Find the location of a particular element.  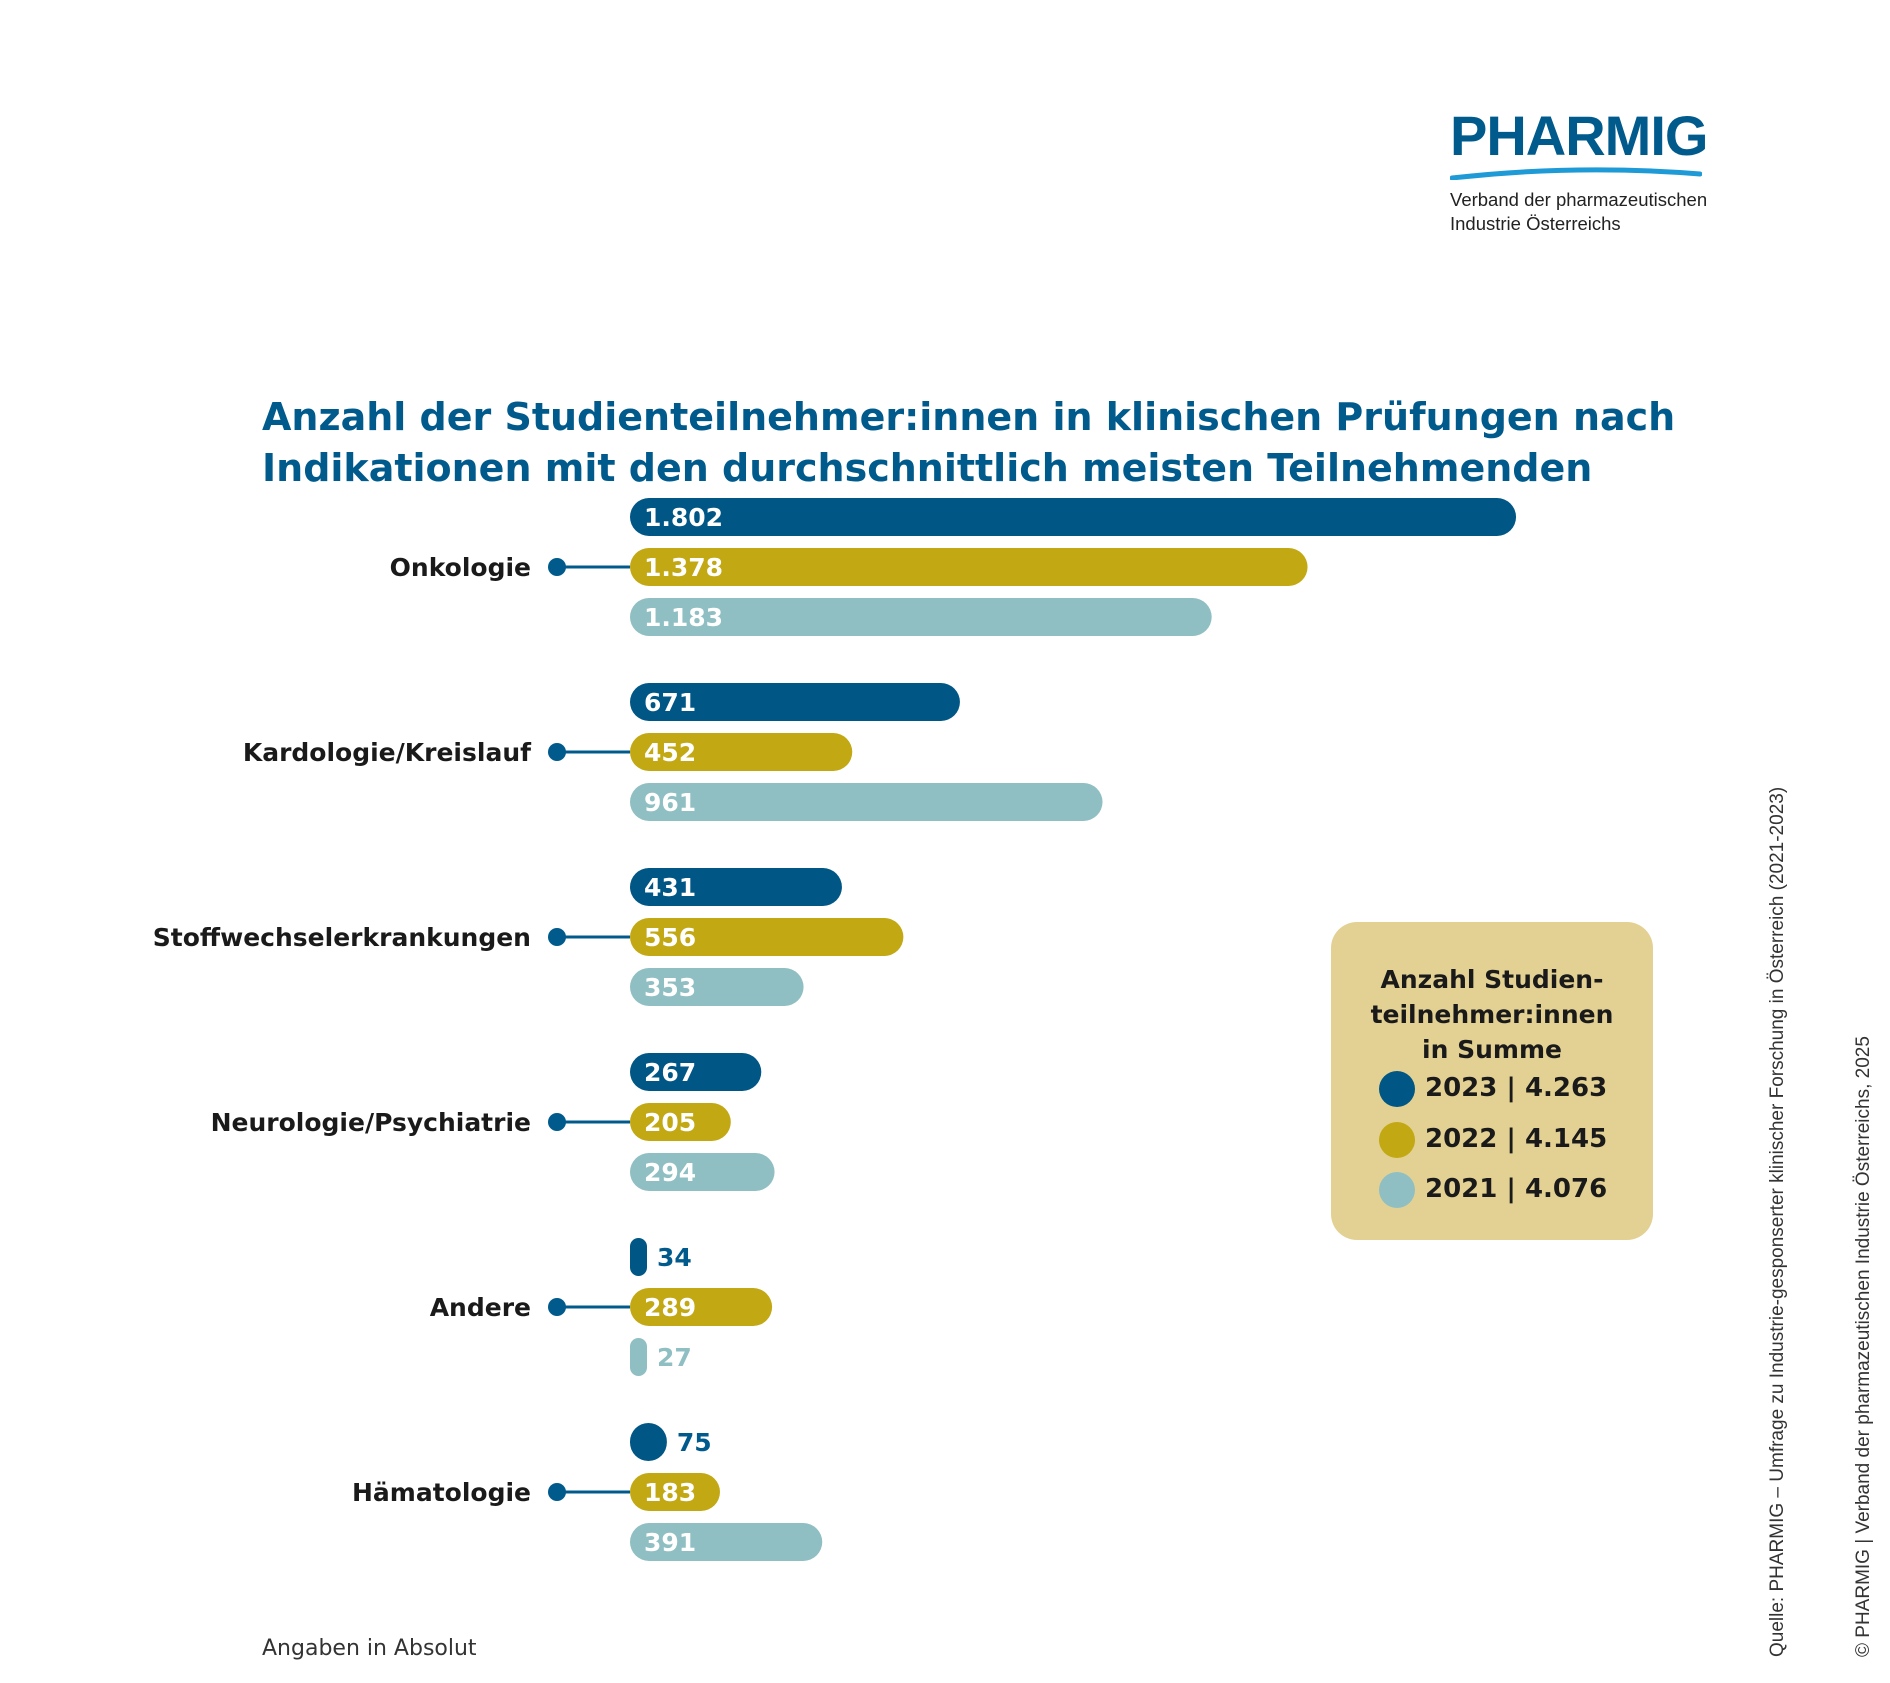

bar-value-label: 391 is located at coordinates (670, 1542).